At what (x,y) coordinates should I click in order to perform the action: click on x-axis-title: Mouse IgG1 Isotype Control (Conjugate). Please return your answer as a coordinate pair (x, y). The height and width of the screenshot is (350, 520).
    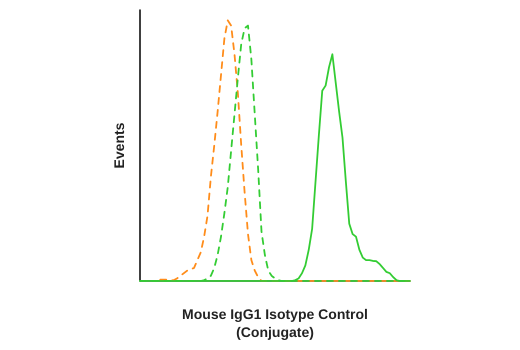
    Looking at the image, I should click on (275, 323).